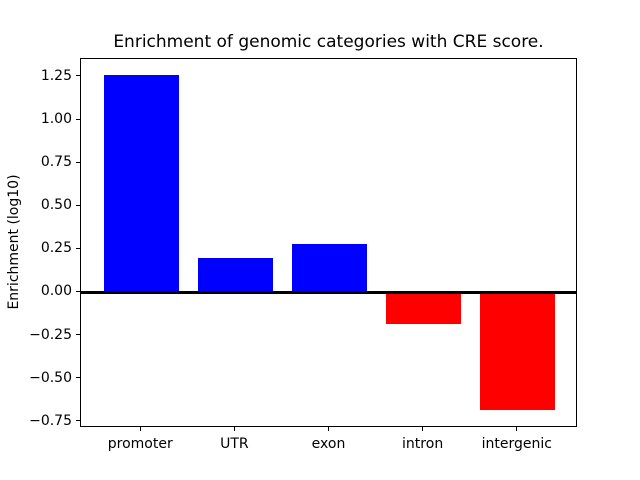  What do you see at coordinates (328, 444) in the screenshot?
I see `x-tick-label-exon: exon` at bounding box center [328, 444].